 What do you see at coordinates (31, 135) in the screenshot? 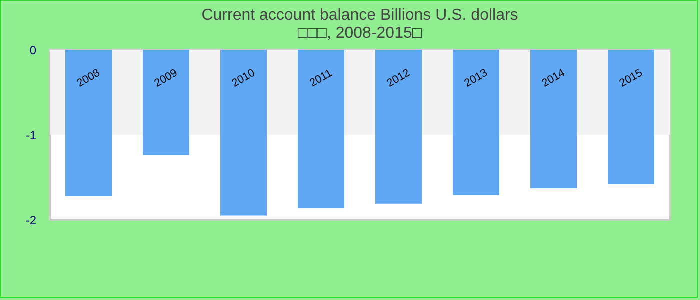
I see `y-tick-label: -1` at bounding box center [31, 135].